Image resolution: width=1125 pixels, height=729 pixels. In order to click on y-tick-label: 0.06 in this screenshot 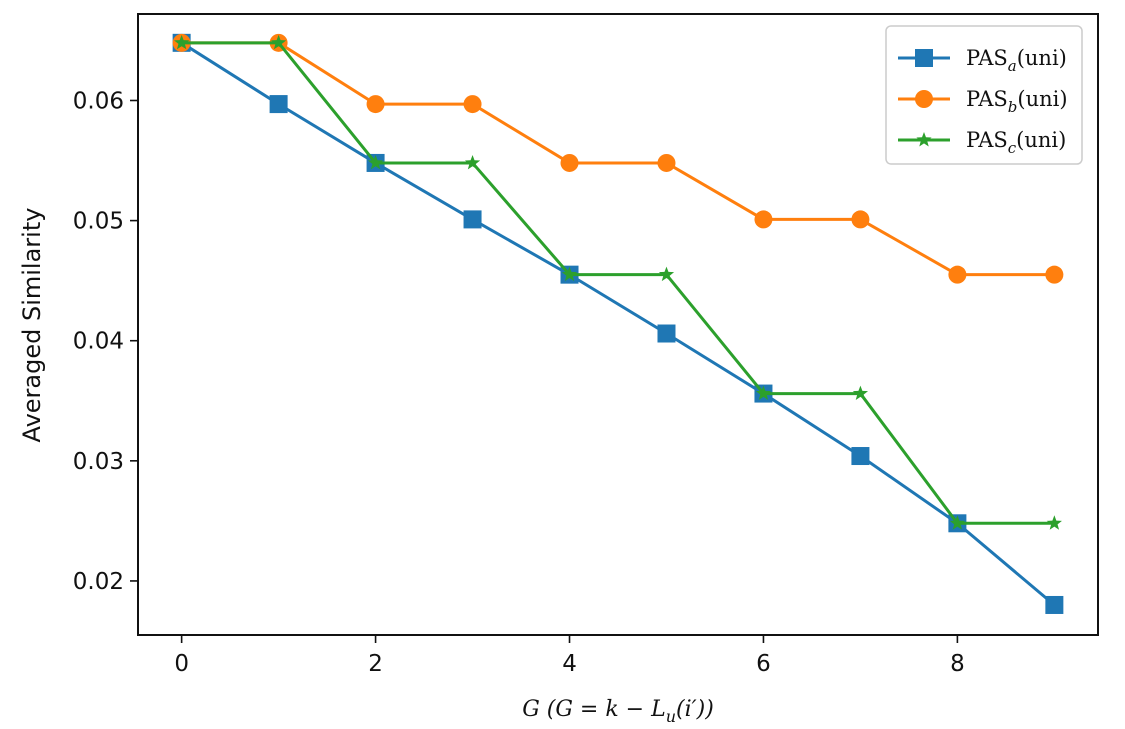, I will do `click(98, 101)`.